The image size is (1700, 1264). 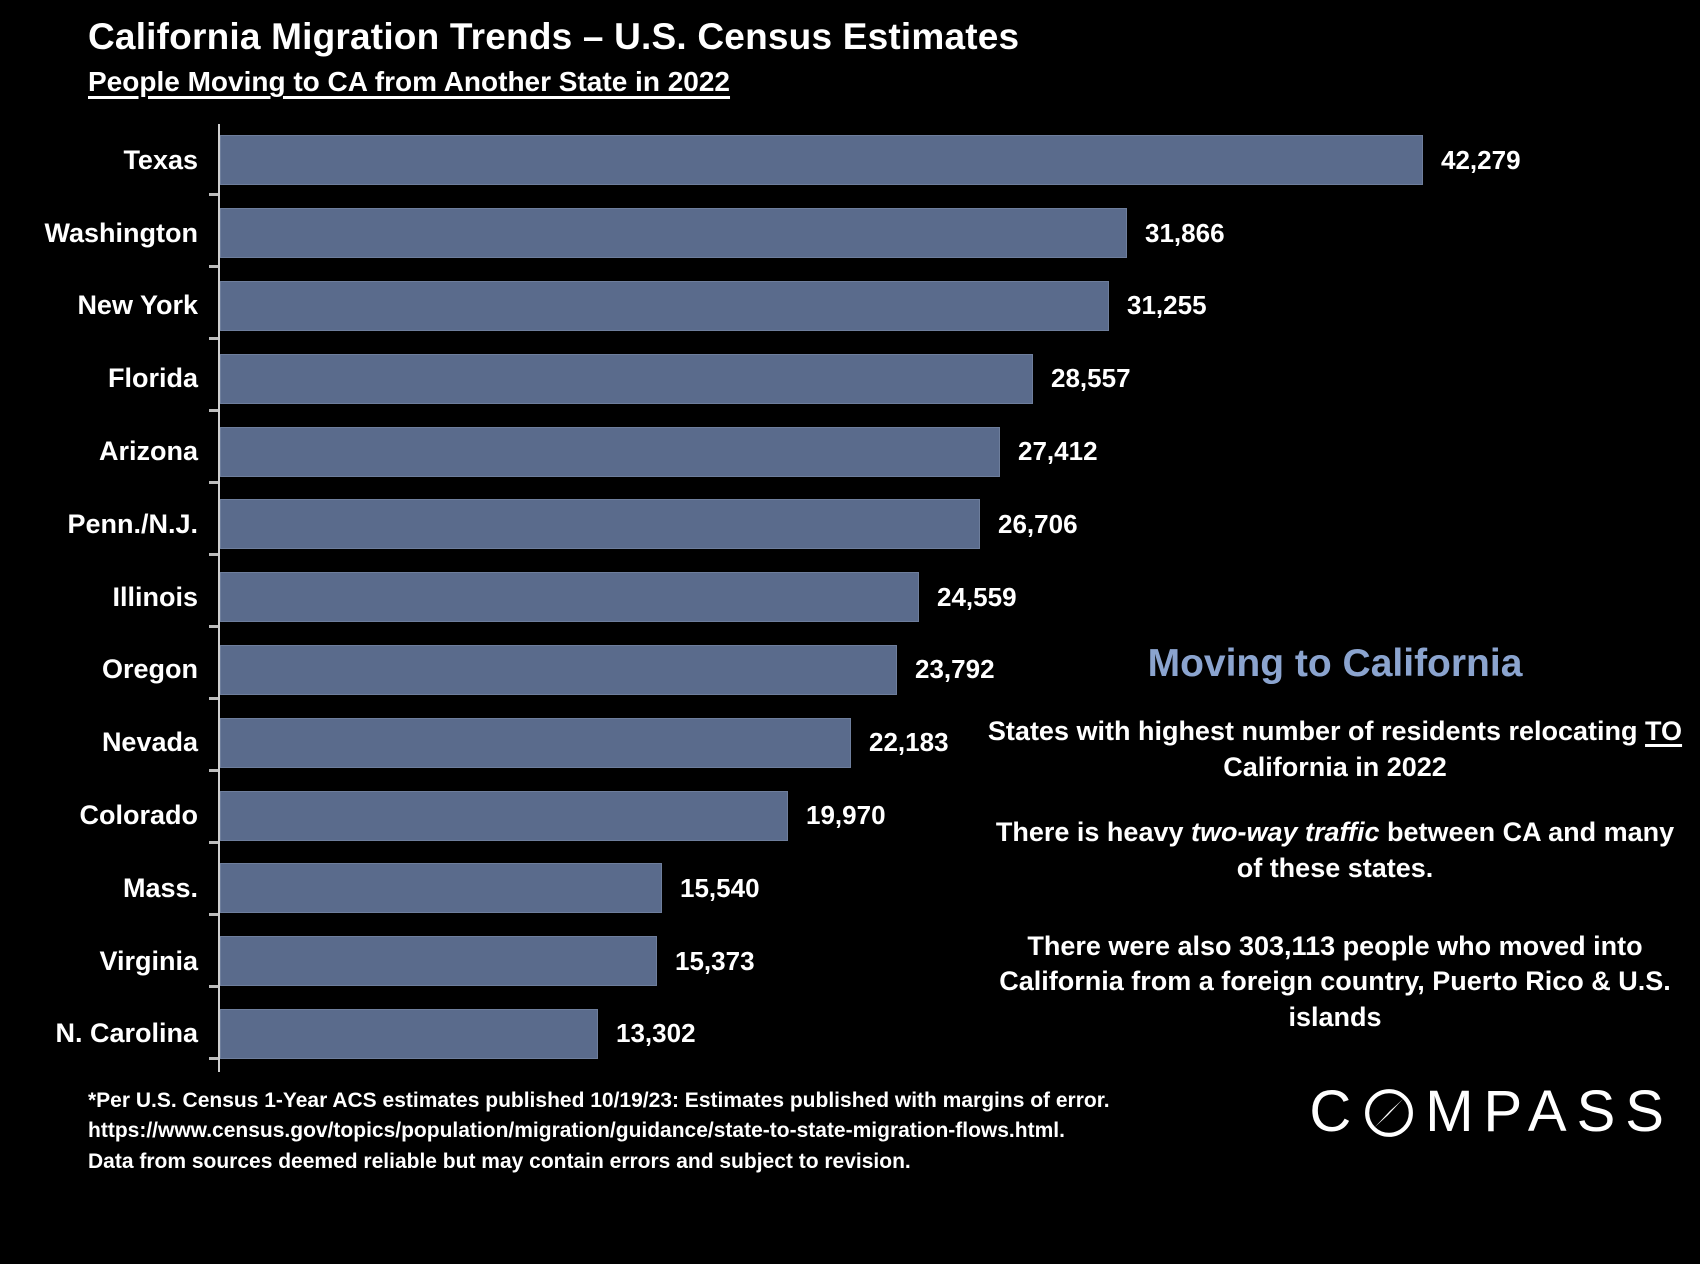 What do you see at coordinates (139, 815) in the screenshot?
I see `category-label: Colorado` at bounding box center [139, 815].